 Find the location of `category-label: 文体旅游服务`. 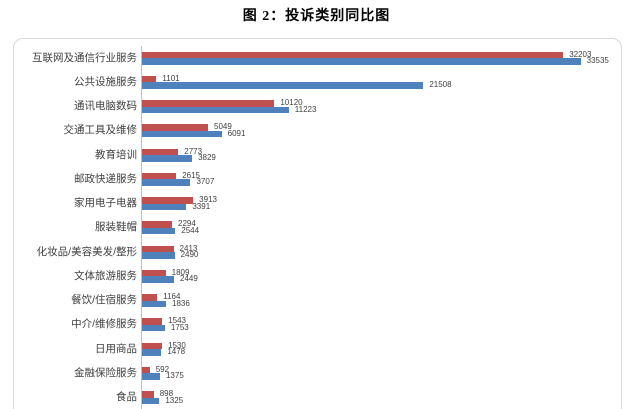

category-label: 文体旅游服务 is located at coordinates (105, 275).